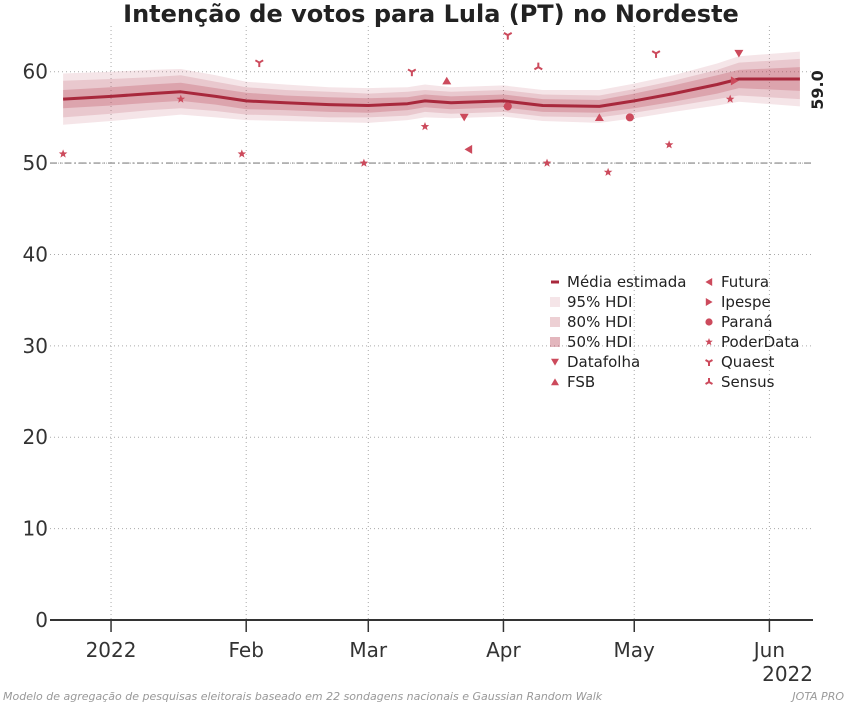 Image resolution: width=847 pixels, height=705 pixels. I want to click on y-tick-label: 50, so click(35, 163).